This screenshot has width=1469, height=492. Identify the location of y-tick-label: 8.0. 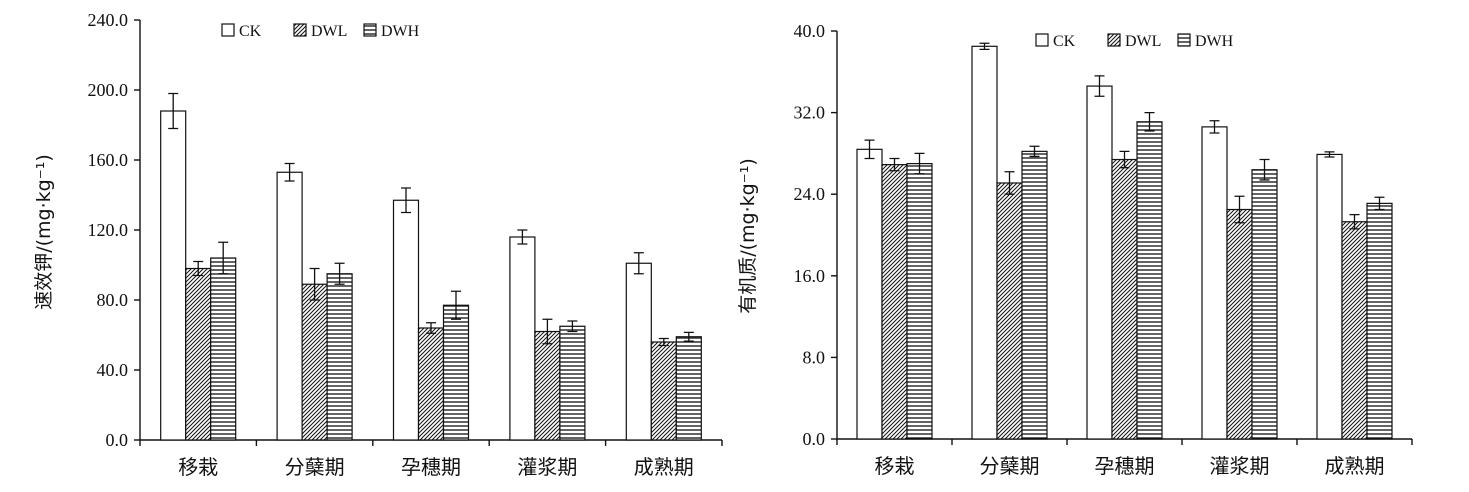
(814, 357).